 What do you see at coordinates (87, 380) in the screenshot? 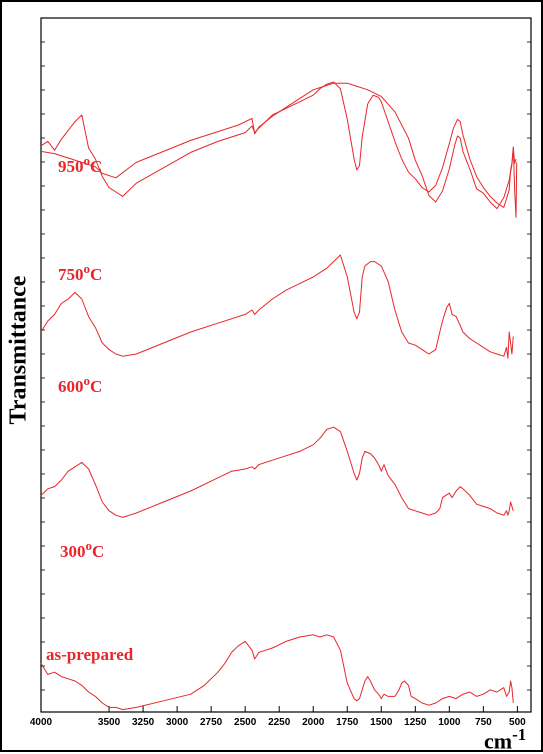
I see `series-label-600-deg: o` at bounding box center [87, 380].